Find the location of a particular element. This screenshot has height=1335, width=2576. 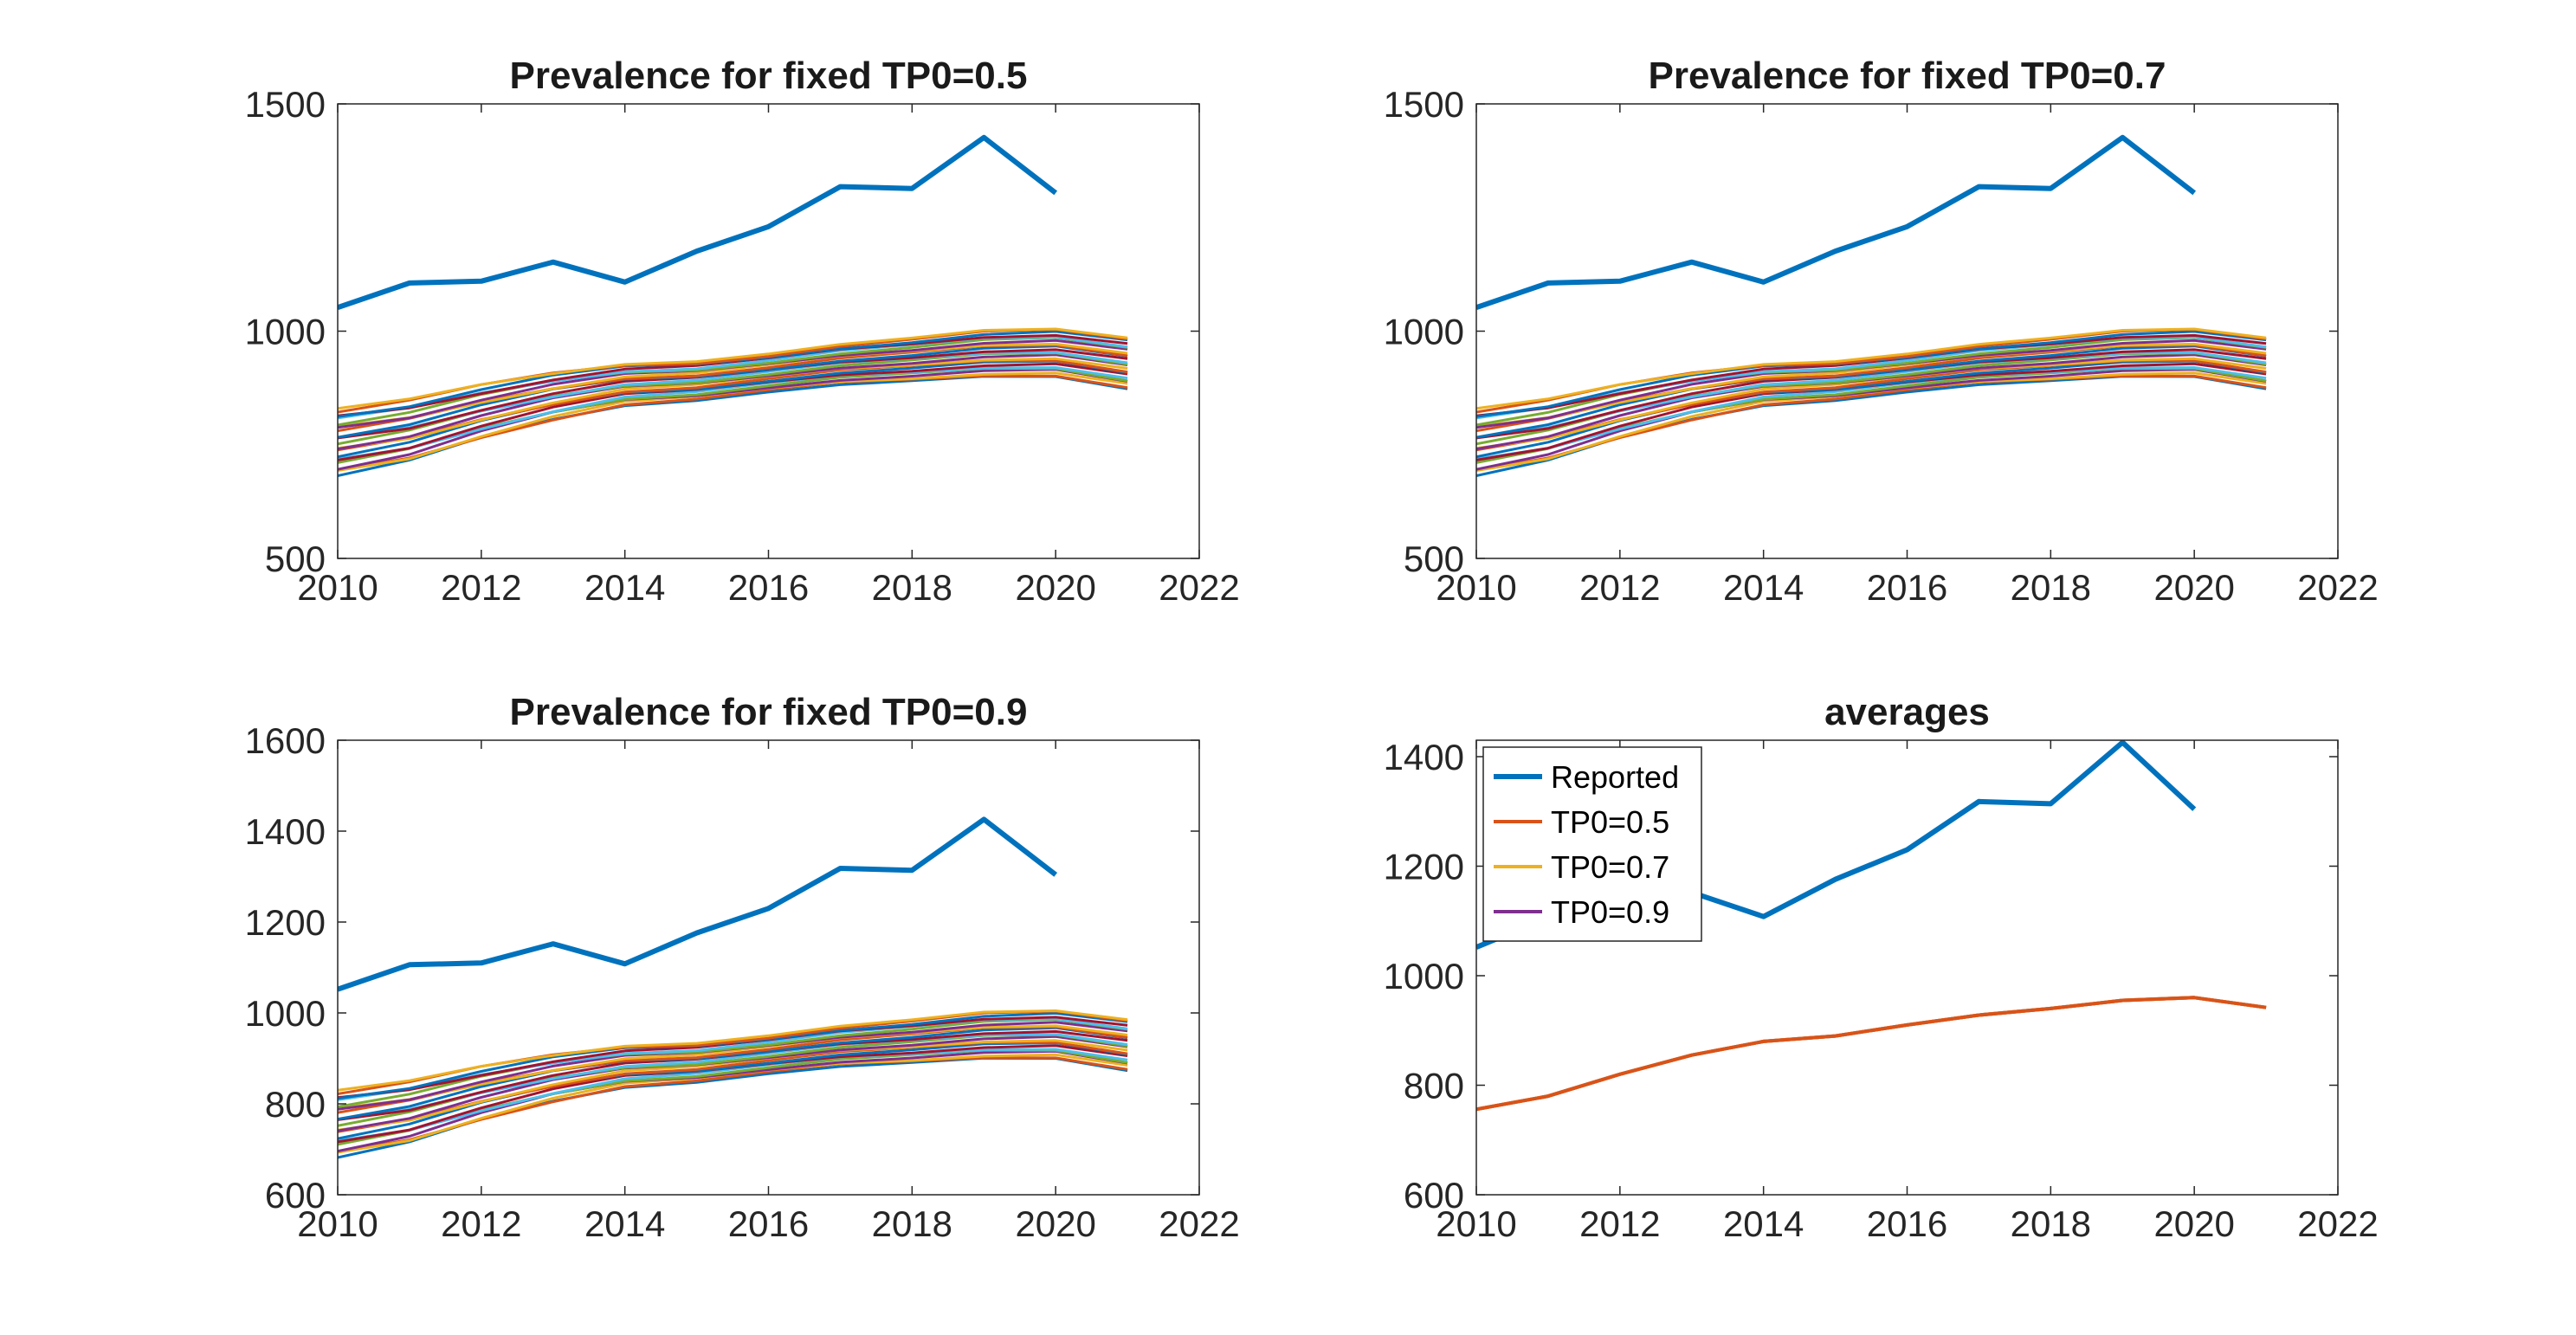

subplot-title: averages is located at coordinates (1907, 712).